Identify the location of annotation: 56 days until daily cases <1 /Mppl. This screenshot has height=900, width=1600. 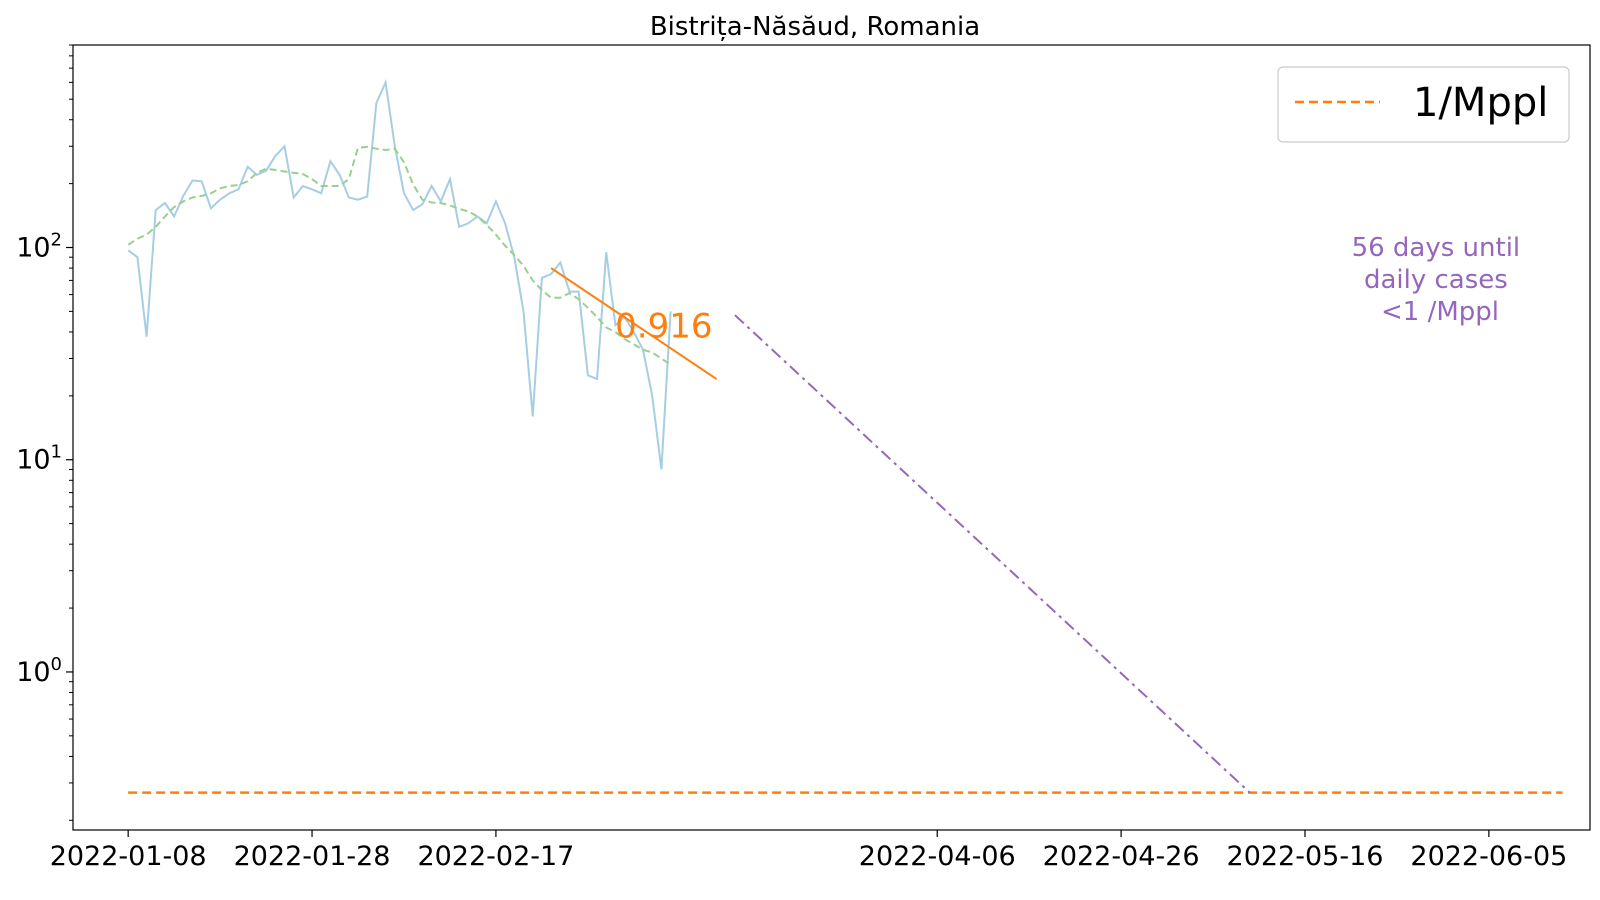
(1440, 280).